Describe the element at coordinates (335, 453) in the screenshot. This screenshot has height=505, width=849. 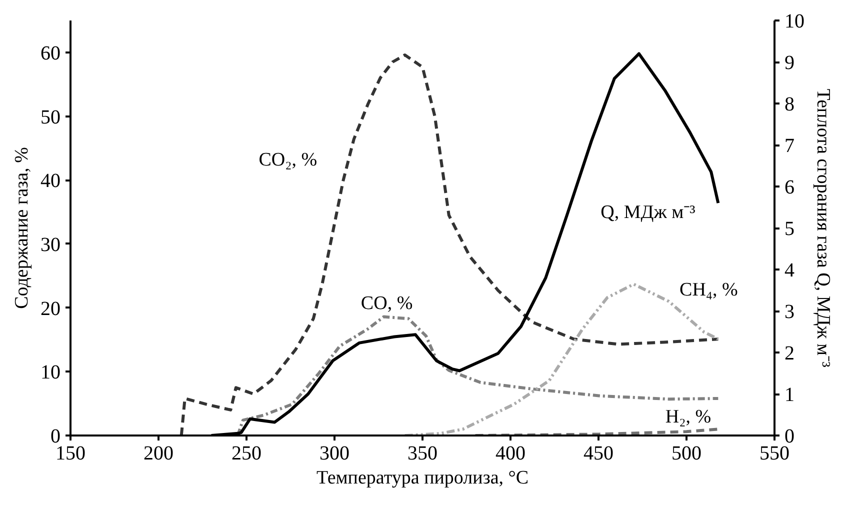
I see `x-tick-label: 300` at that location.